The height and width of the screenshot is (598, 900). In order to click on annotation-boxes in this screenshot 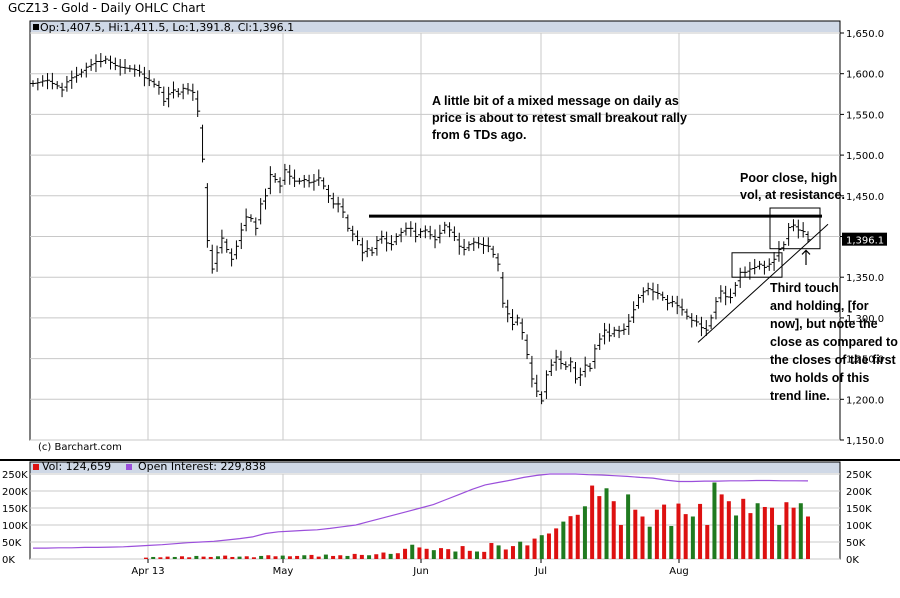, I will do `click(763, 275)`.